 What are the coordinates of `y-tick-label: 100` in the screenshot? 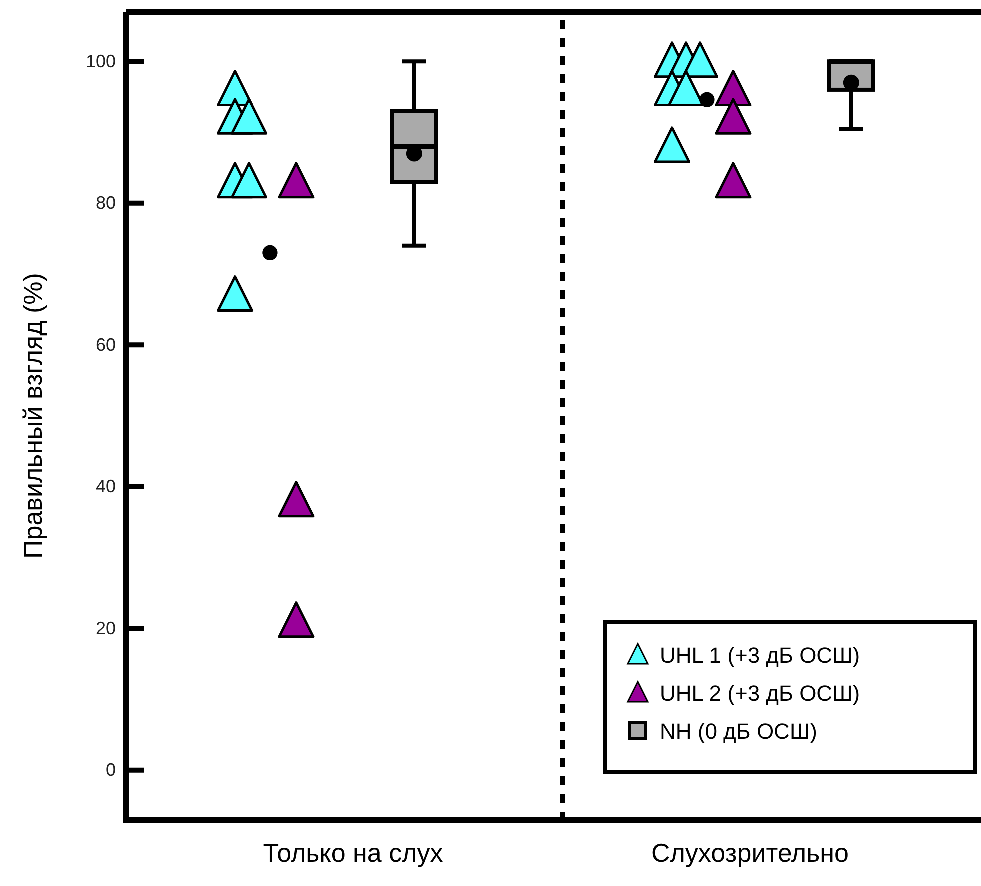 It's located at (101, 61).